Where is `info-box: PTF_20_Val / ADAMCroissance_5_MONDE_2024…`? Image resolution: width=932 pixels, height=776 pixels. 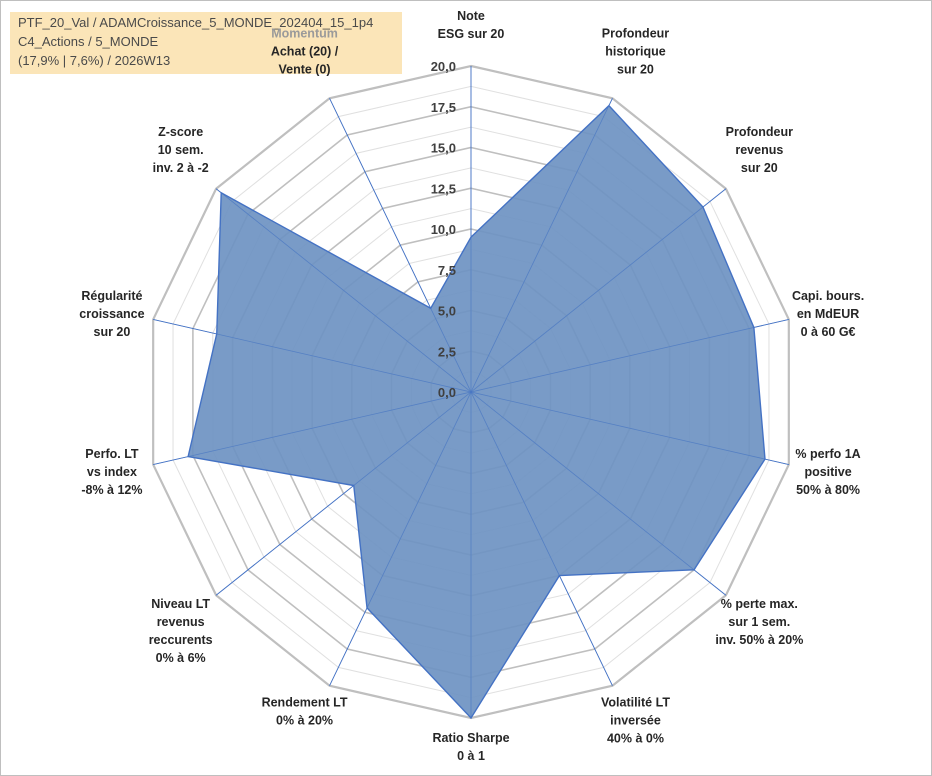
info-box: PTF_20_Val / ADAMCroissance_5_MONDE_2024… is located at coordinates (206, 43).